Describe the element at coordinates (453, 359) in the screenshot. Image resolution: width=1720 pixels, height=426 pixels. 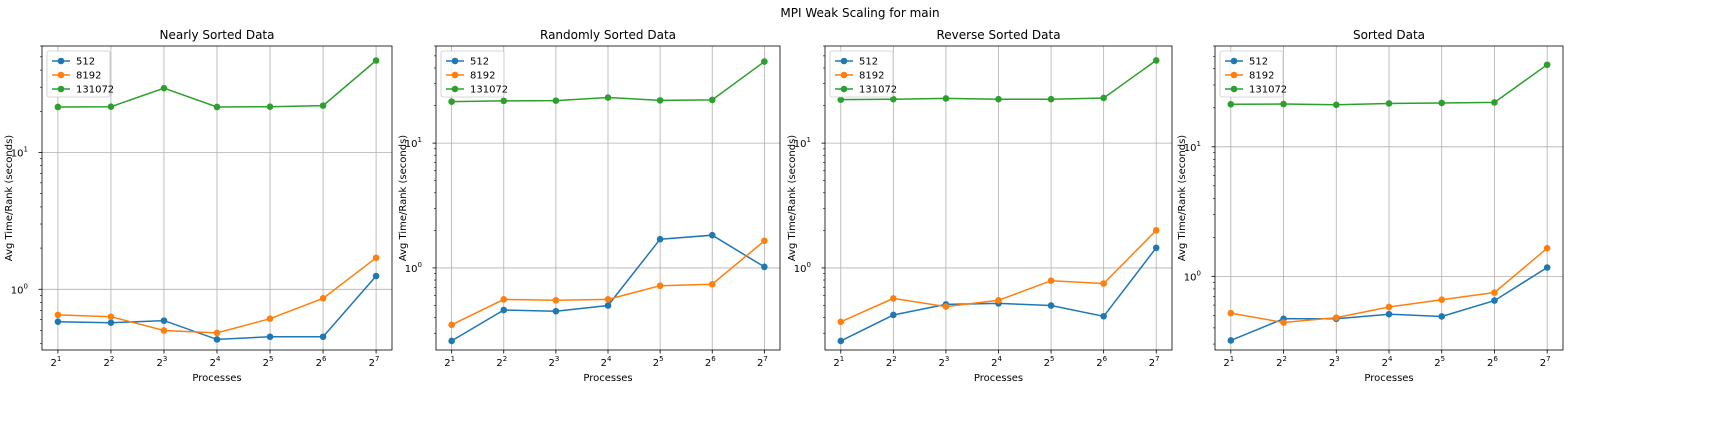
I see `x-tick-exponent: 1` at that location.